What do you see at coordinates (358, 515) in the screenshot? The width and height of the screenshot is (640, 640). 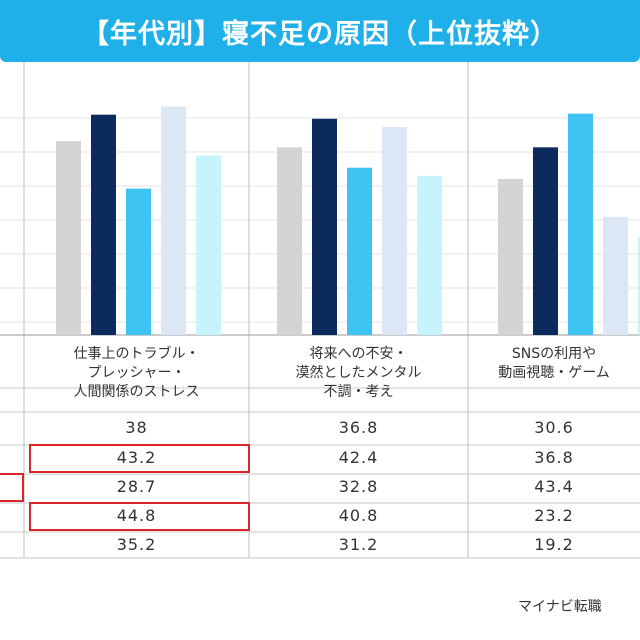 I see `table-cell: 40.8` at bounding box center [358, 515].